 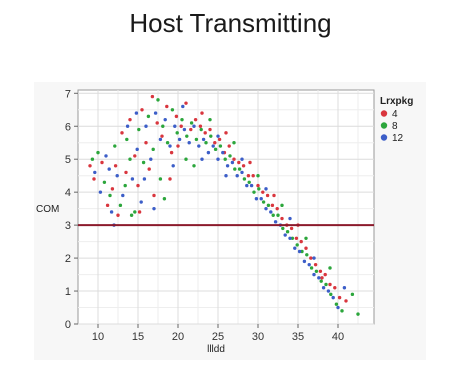 I want to click on legend-title: Lrxpkg, so click(x=396, y=101).